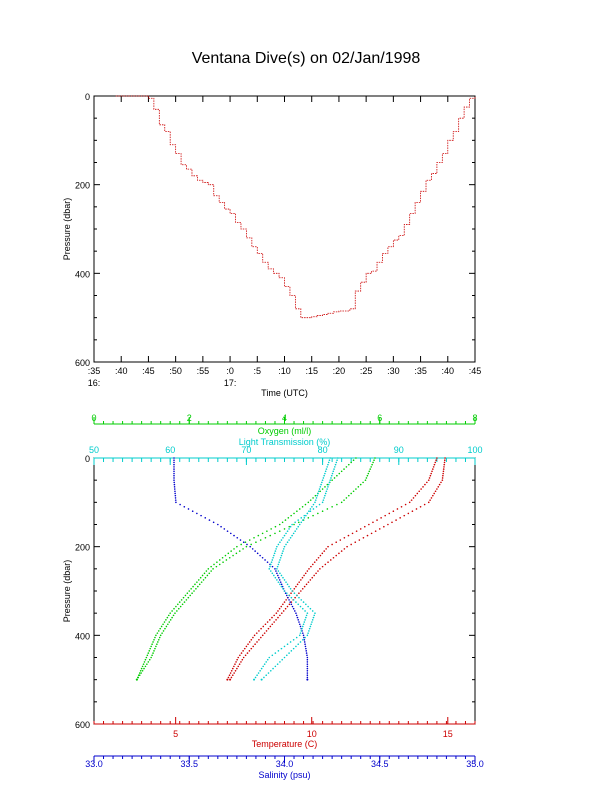 The width and height of the screenshot is (612, 785). I want to click on x-tick-label: :45, so click(148, 371).